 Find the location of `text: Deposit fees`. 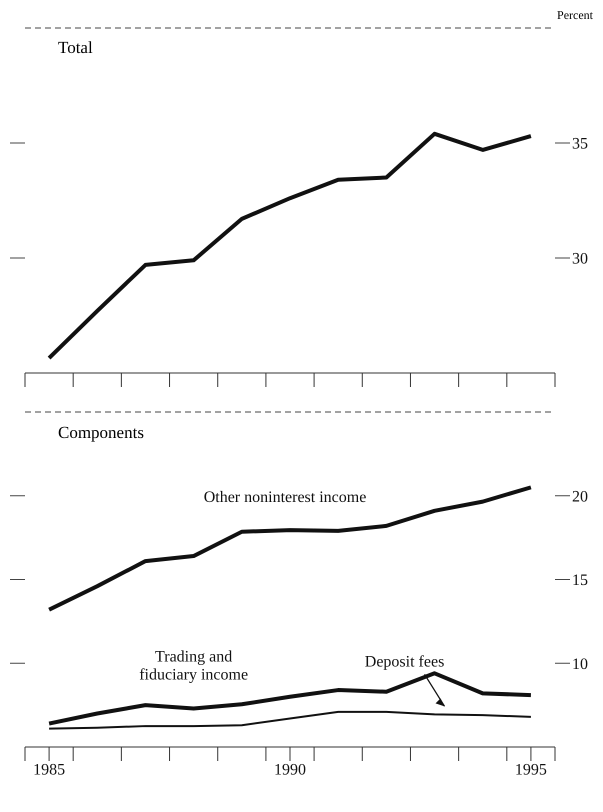

text: Deposit fees is located at coordinates (404, 661).